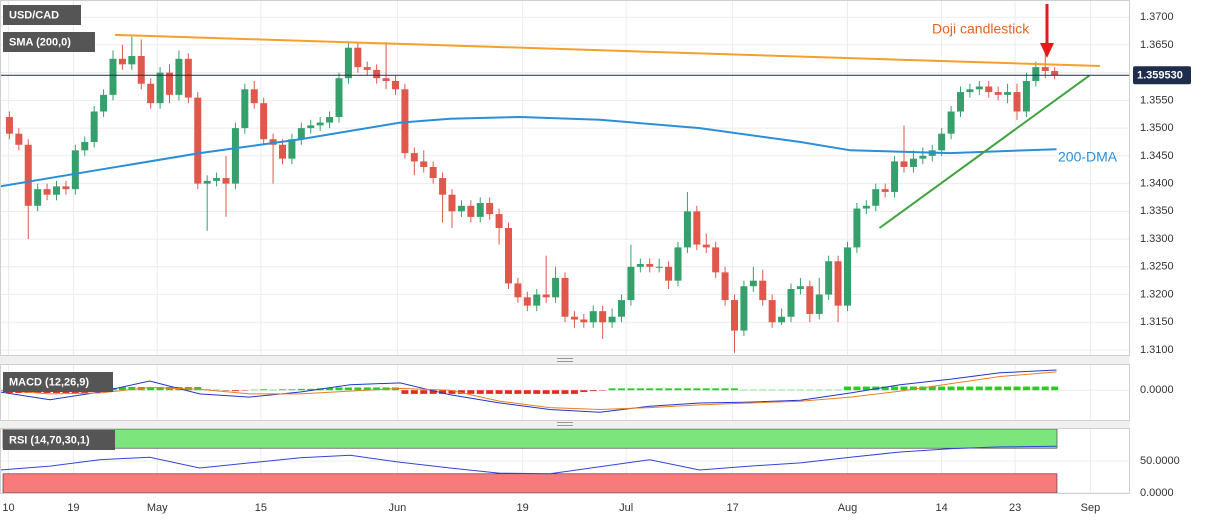 Image resolution: width=1207 pixels, height=521 pixels. Describe the element at coordinates (565, 392) in the screenshot. I see `resize-handle` at that location.